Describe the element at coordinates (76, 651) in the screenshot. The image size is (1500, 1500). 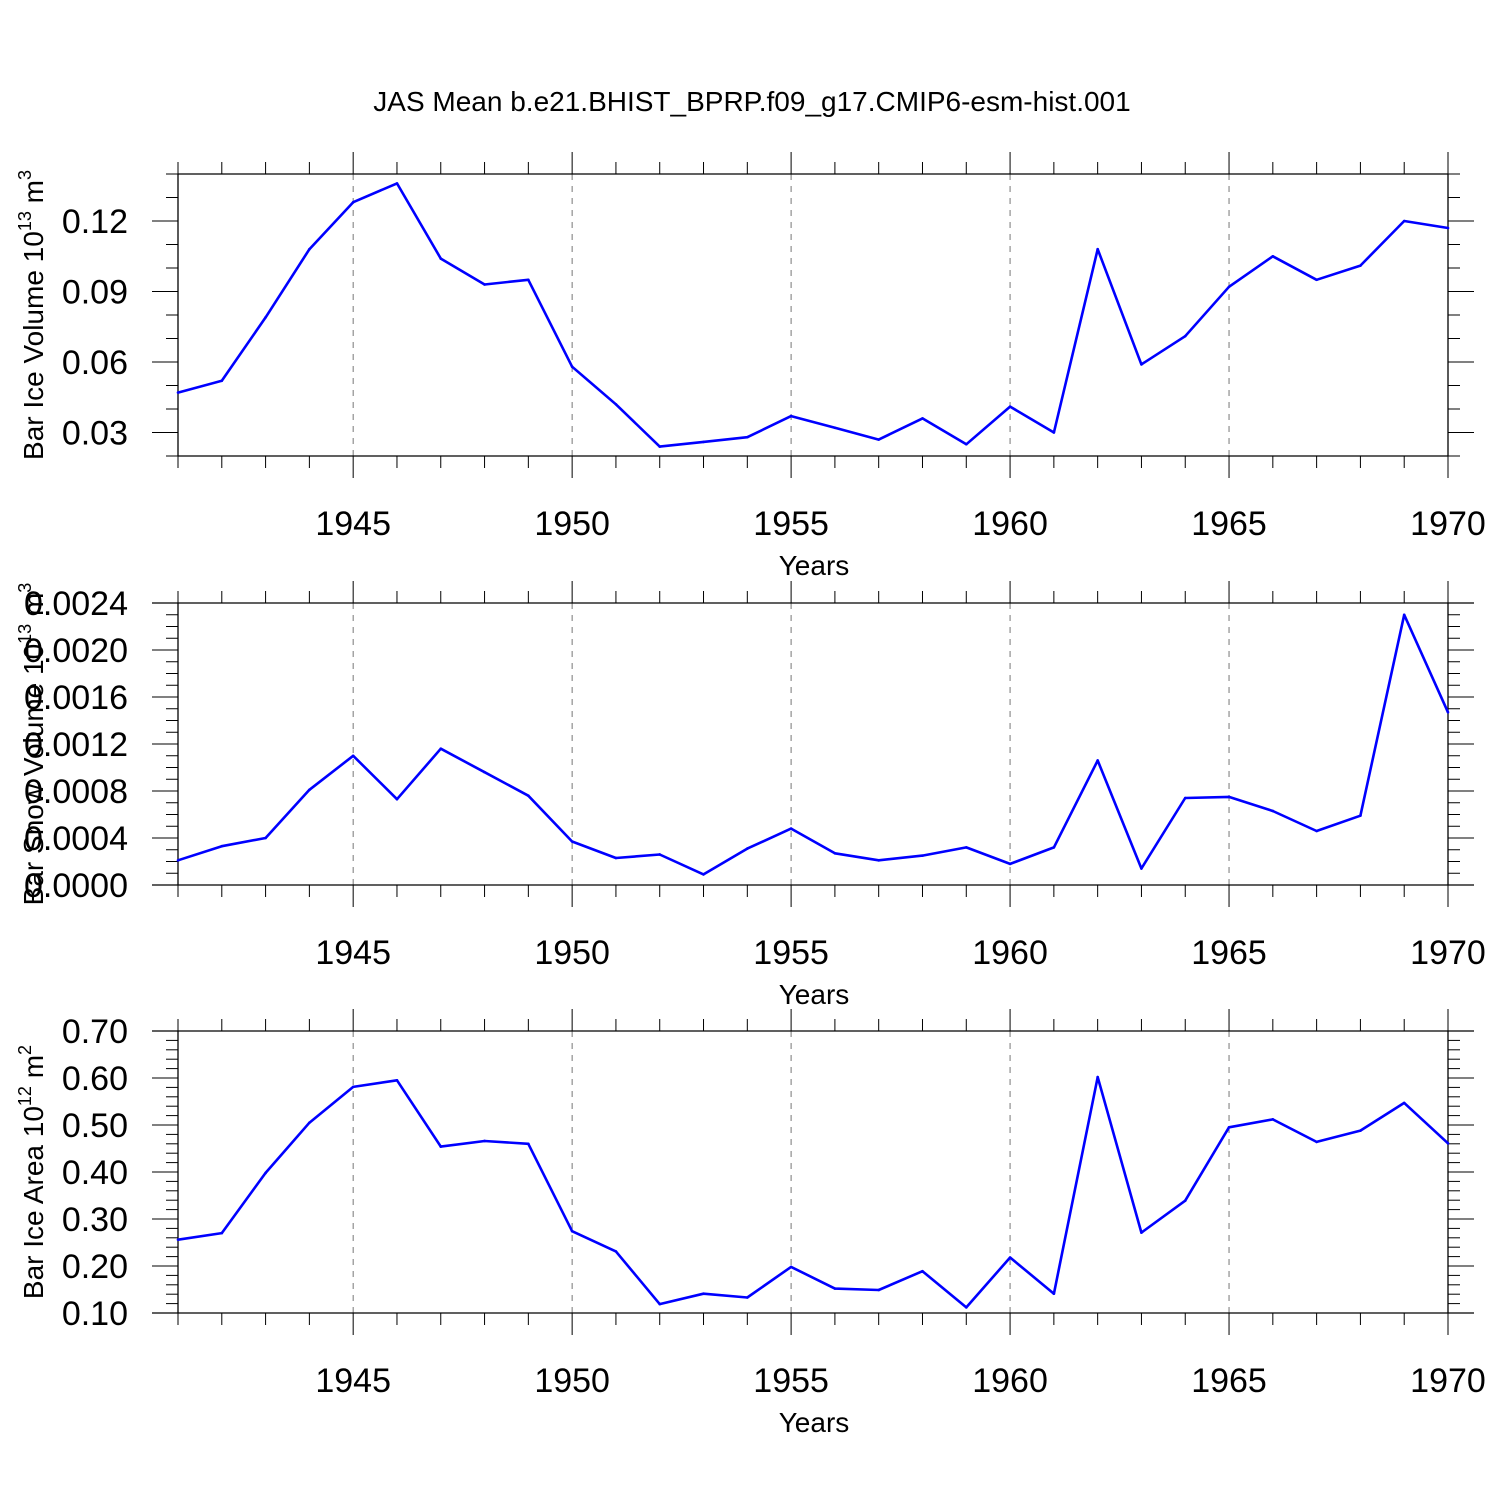
I see `y-tick-label: 0.0020` at that location.